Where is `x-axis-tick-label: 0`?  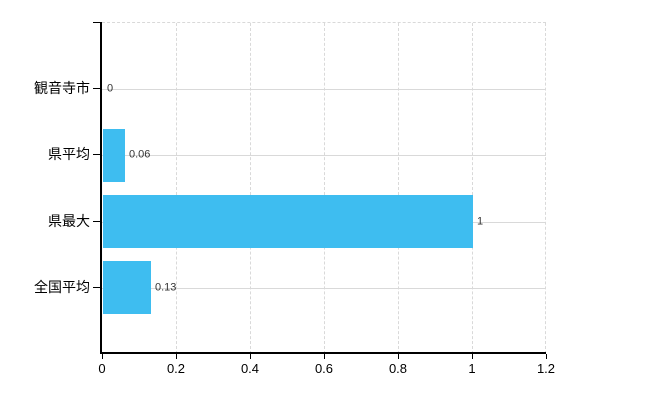
x-axis-tick-label: 0 is located at coordinates (102, 368).